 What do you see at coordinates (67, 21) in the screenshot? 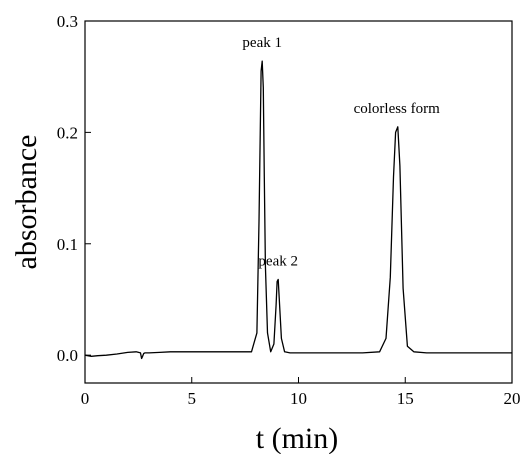
I see `y-tick-label: 0.3` at bounding box center [67, 21].